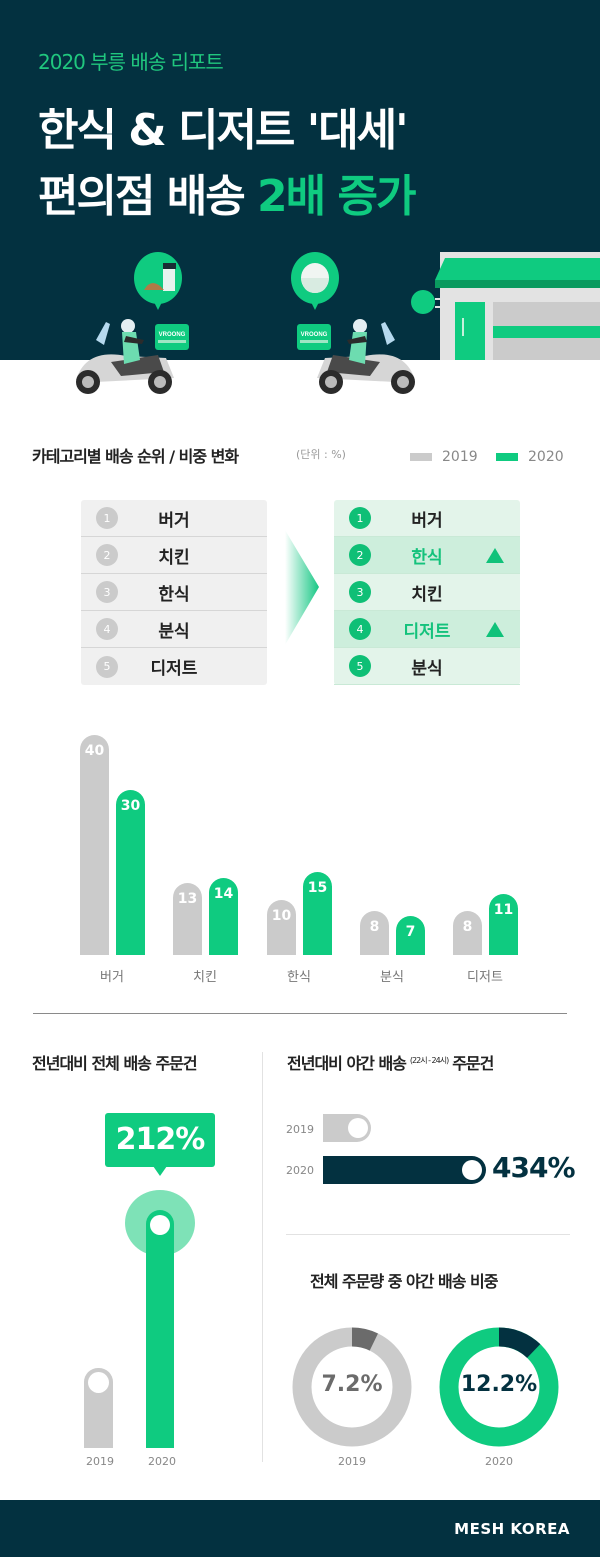  What do you see at coordinates (460, 457) in the screenshot?
I see `legend-label-2019: 2019` at bounding box center [460, 457].